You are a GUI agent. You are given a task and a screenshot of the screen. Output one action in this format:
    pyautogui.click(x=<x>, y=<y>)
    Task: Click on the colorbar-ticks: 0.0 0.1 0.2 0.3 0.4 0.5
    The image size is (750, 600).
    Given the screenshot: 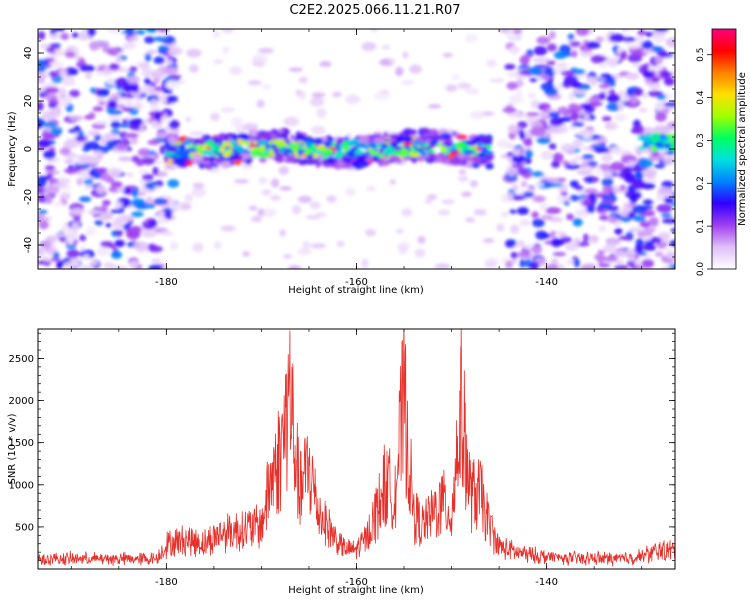 What is the action you would take?
    pyautogui.click(x=704, y=162)
    